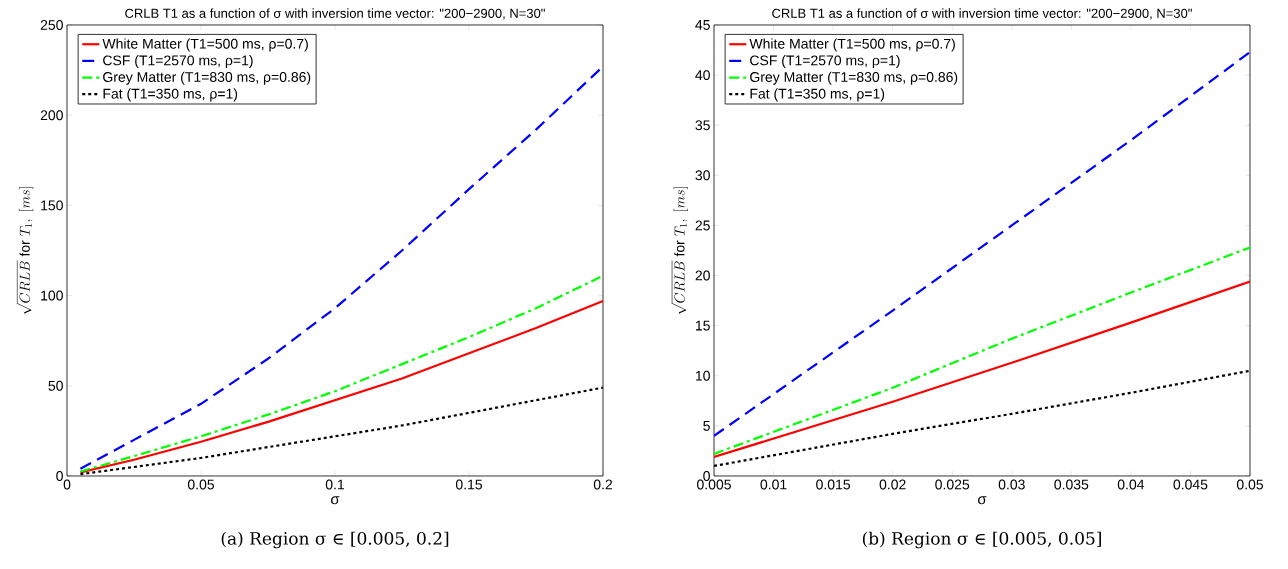  Describe the element at coordinates (773, 484) in the screenshot. I see `x-tick-label: 0.01` at that location.